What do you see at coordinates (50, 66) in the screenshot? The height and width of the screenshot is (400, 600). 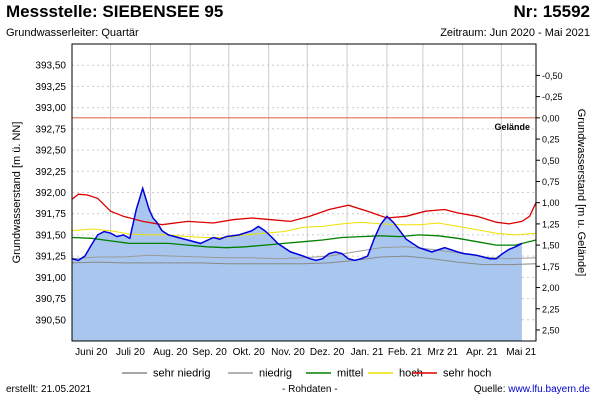 I see `y-tick-left: 393,50` at bounding box center [50, 66].